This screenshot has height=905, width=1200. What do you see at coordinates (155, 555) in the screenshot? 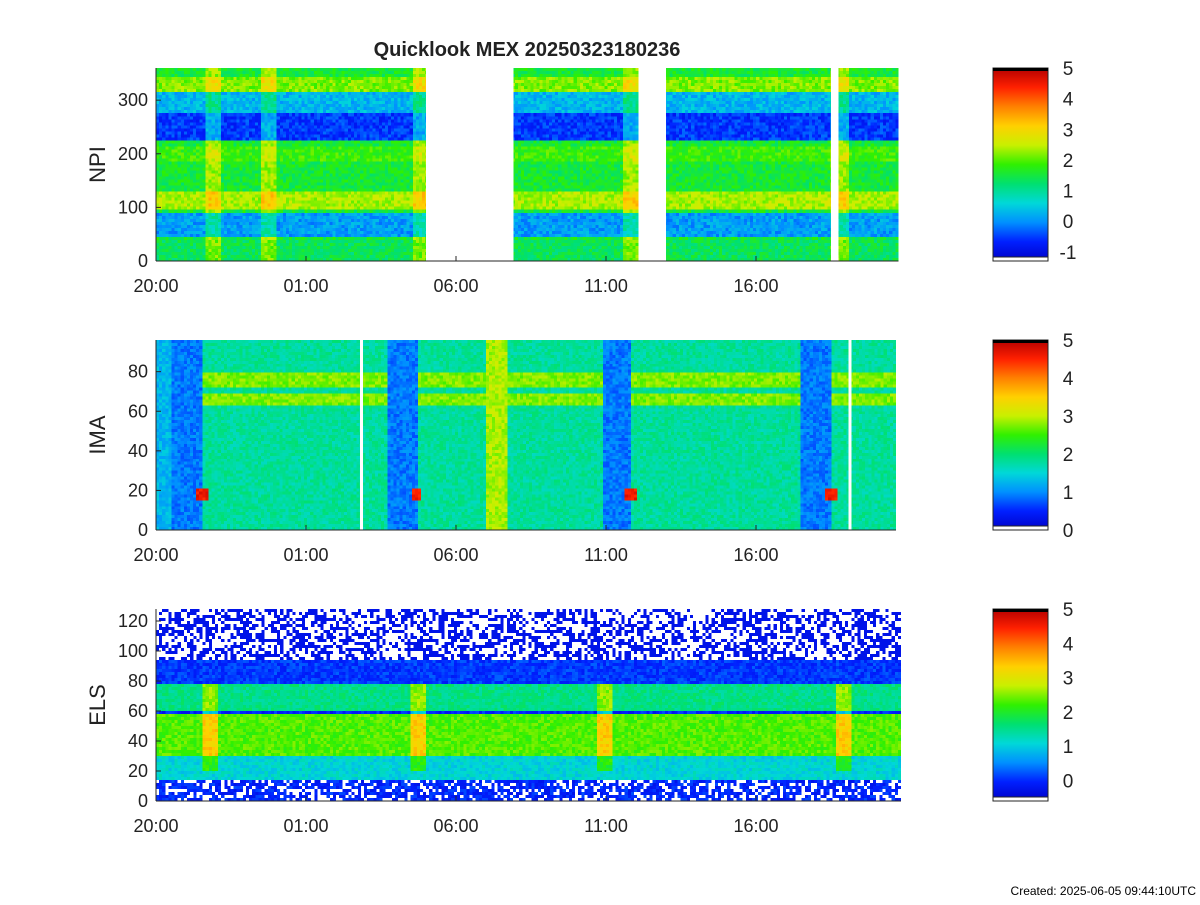
I see `ima-x-tick-label: 20:00` at bounding box center [155, 555].